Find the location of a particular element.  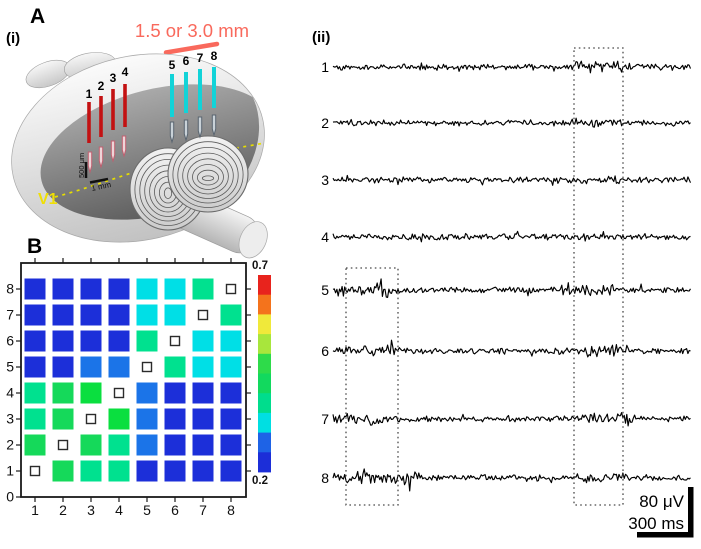

y-tick-label: 5 is located at coordinates (10, 367).